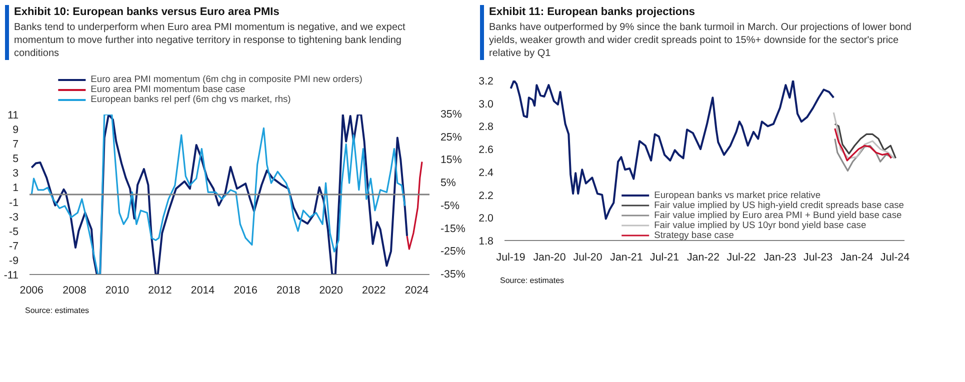 This screenshot has width=965, height=382. What do you see at coordinates (288, 290) in the screenshot?
I see `x-tick-label: 2018` at bounding box center [288, 290].